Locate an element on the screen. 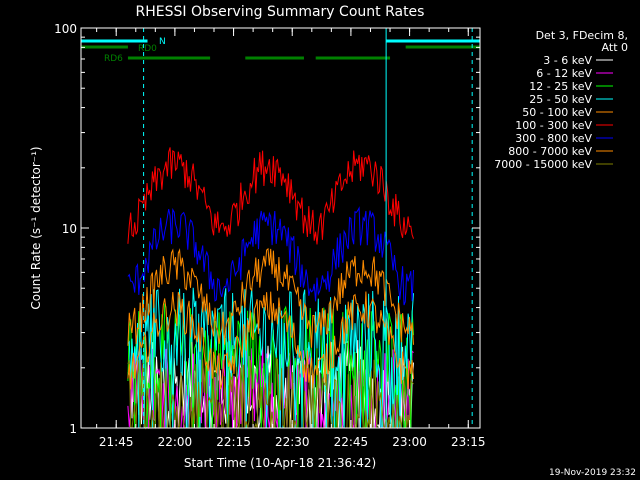  y-tick-label-0: 1 is located at coordinates (73, 429).